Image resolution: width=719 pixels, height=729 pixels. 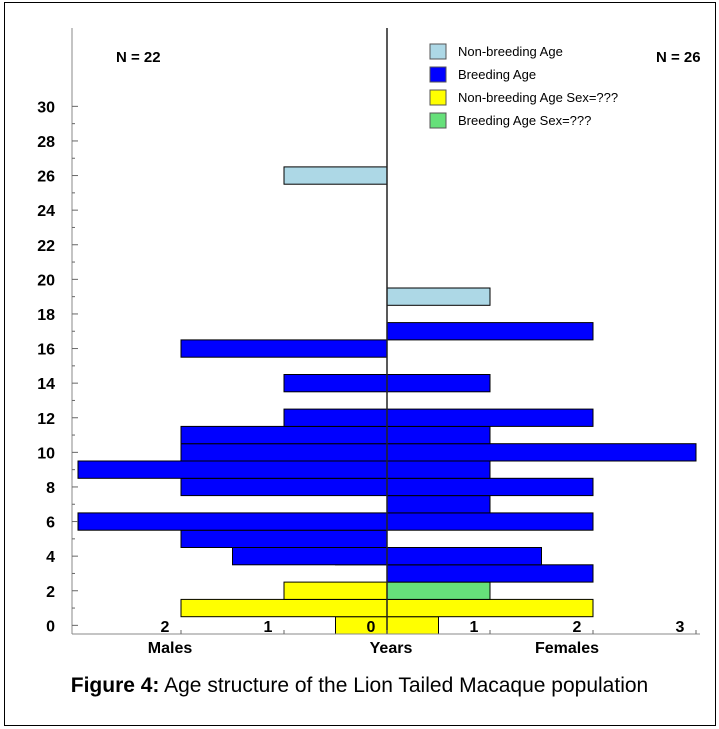 I want to click on legend-swatch-breeding-age-sex, so click(x=438, y=120).